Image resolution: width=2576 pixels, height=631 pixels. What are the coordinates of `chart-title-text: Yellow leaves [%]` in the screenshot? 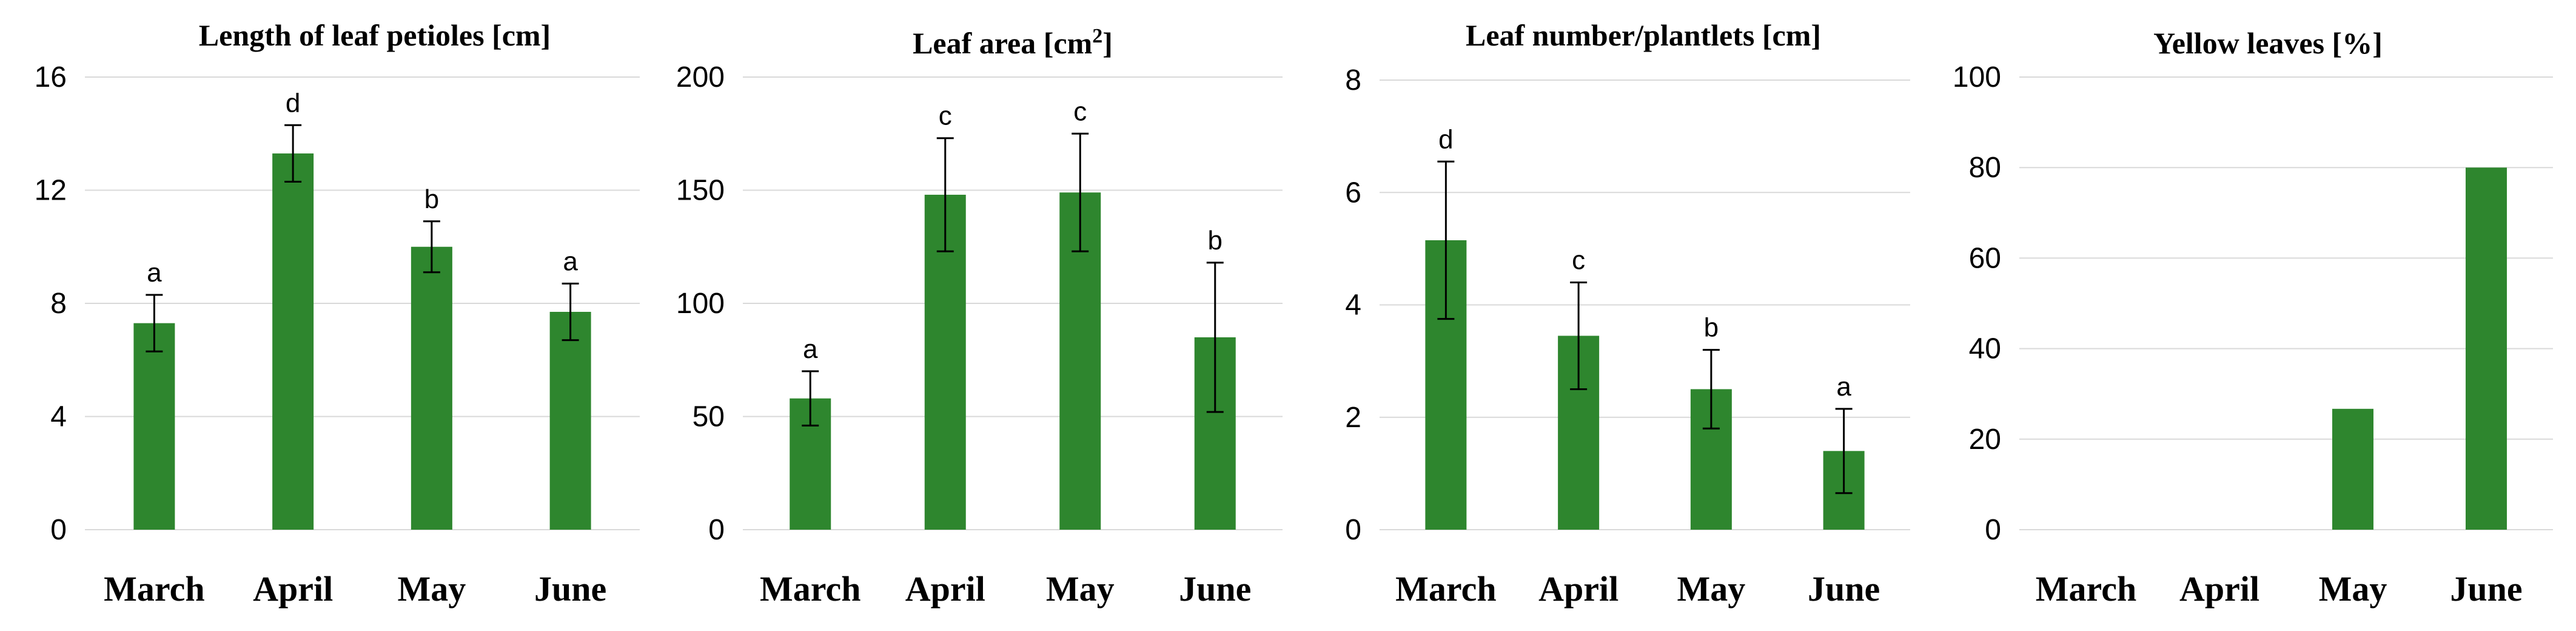 It's located at (2268, 43).